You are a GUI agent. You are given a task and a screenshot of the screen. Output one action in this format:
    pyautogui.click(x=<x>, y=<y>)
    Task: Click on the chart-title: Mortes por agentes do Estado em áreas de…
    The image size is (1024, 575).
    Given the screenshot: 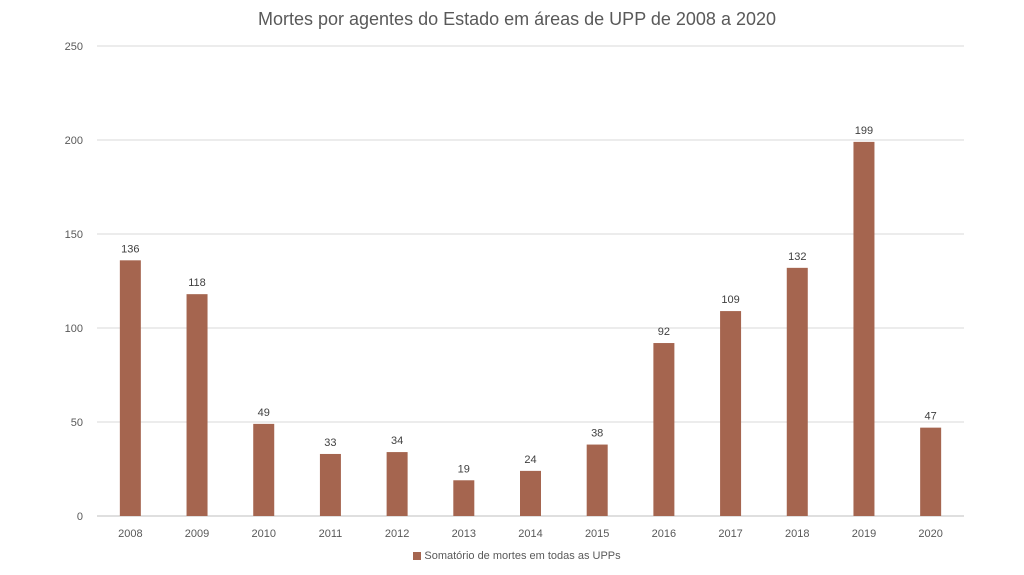 What is the action you would take?
    pyautogui.click(x=516, y=19)
    